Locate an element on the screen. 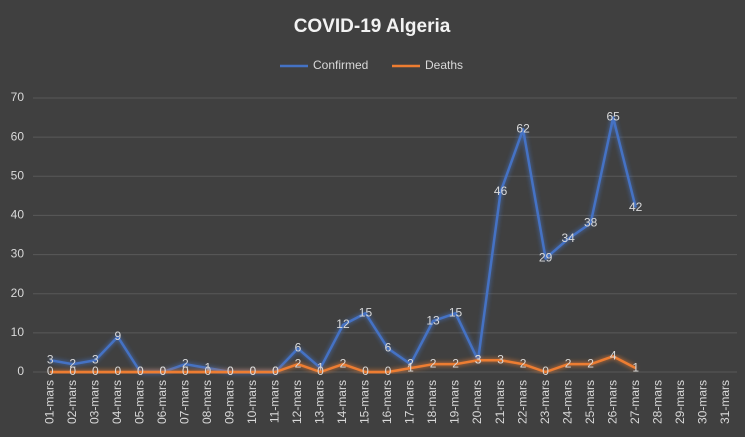  x-tick-label: 25-mars is located at coordinates (590, 402).